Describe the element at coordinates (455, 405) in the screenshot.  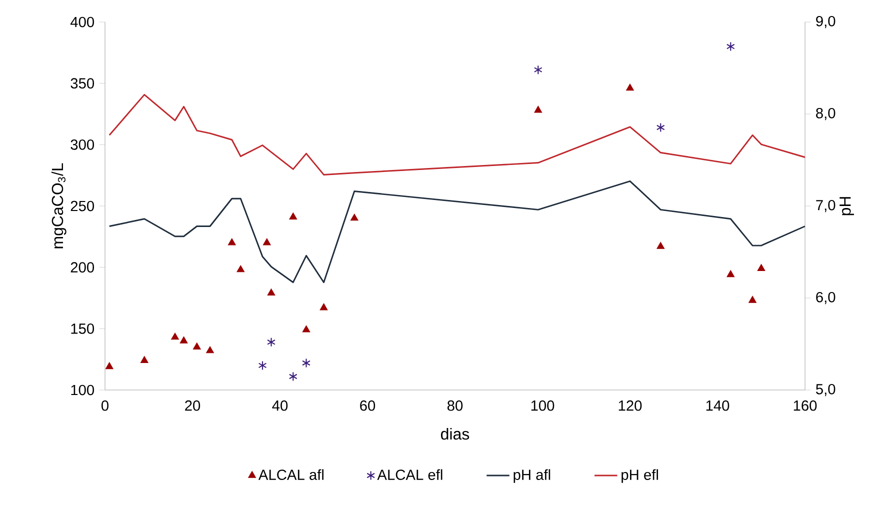
I see `x-tick-label: 80` at that location.